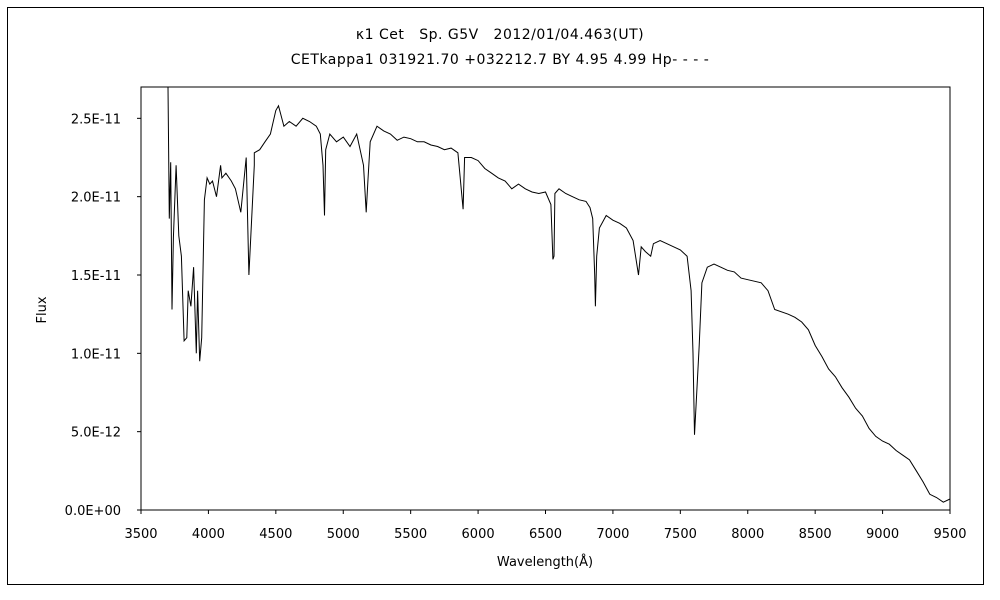 Image resolution: width=1000 pixels, height=600 pixels. What do you see at coordinates (96, 433) in the screenshot?
I see `y-tick-label: 5.0E-12` at bounding box center [96, 433].